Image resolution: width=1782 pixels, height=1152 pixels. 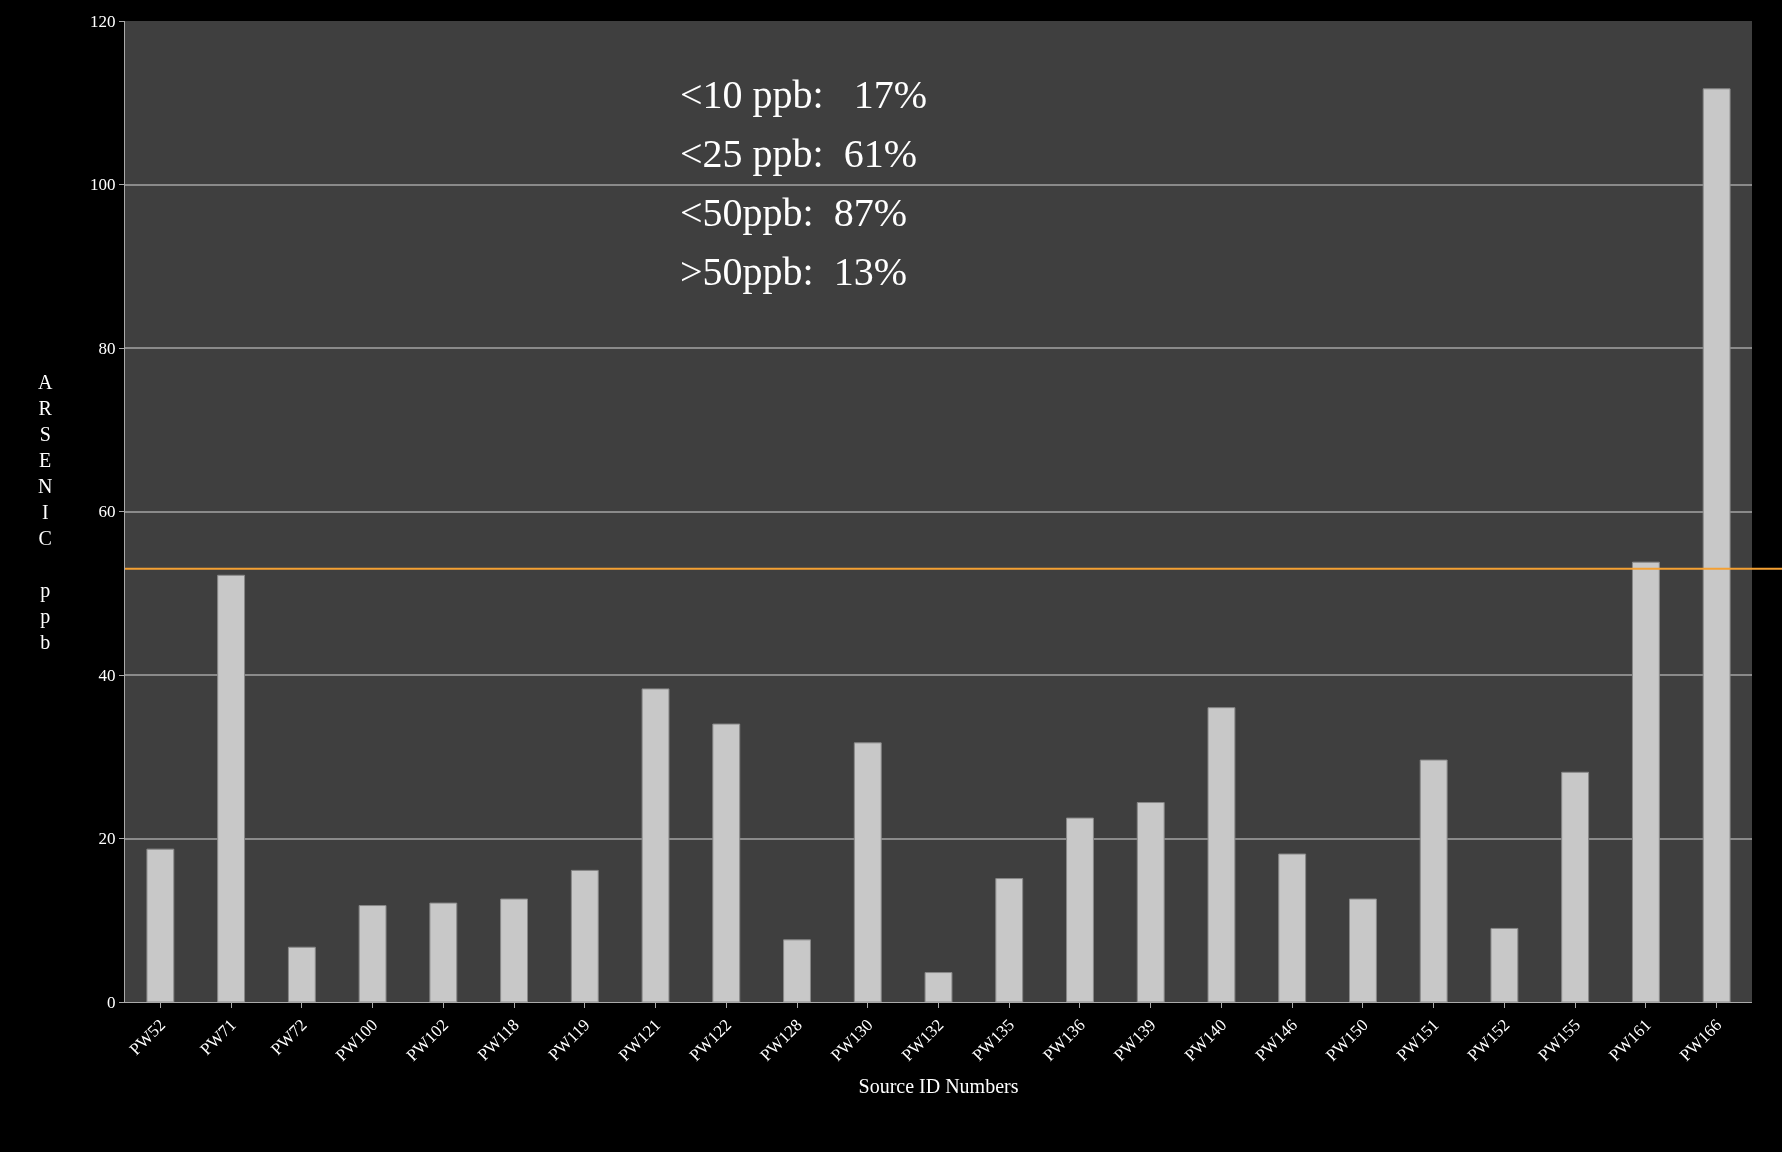 I want to click on y-tick-label: 0, so click(x=111, y=1002).